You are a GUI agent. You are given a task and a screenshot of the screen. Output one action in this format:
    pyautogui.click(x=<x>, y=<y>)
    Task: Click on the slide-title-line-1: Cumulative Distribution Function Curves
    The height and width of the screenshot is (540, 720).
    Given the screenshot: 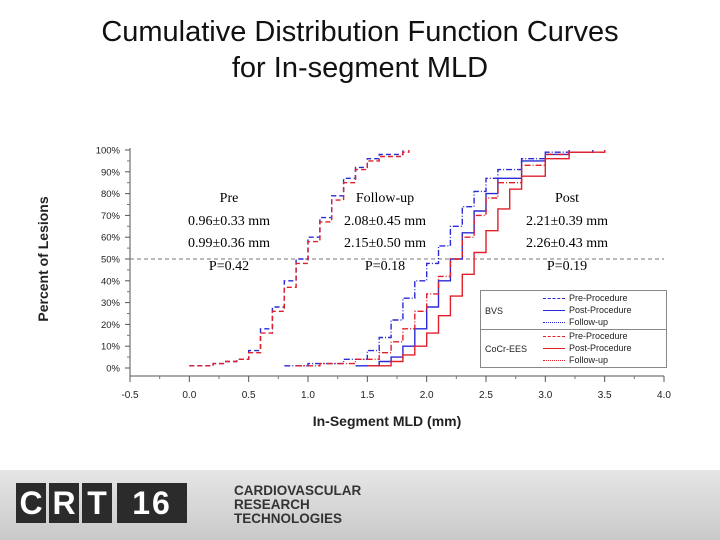 What is the action you would take?
    pyautogui.click(x=360, y=32)
    